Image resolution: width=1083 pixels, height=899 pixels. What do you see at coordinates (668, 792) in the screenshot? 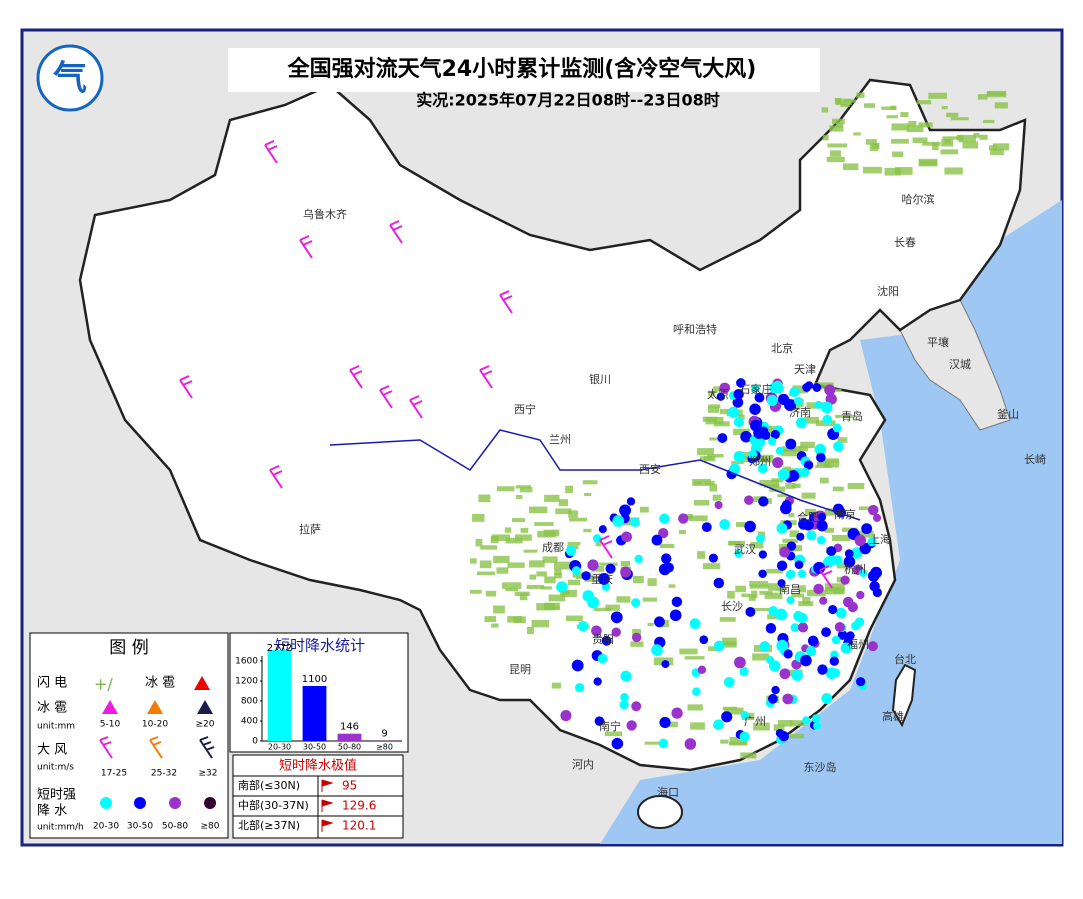
I see `city-label: 海口` at bounding box center [668, 792].